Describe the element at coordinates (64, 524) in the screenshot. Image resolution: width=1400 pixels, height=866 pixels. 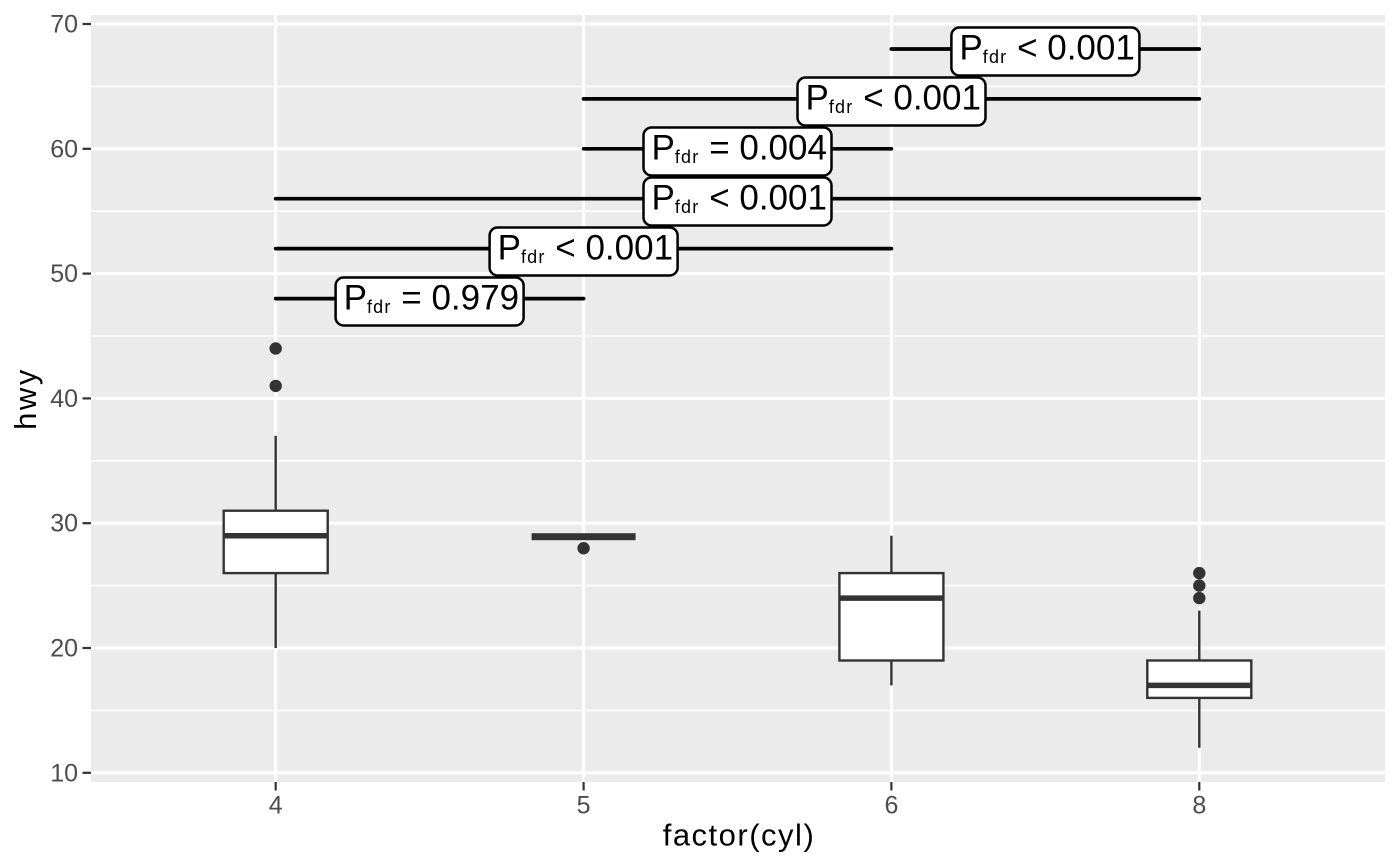
I see `svg-text: 30` at that location.